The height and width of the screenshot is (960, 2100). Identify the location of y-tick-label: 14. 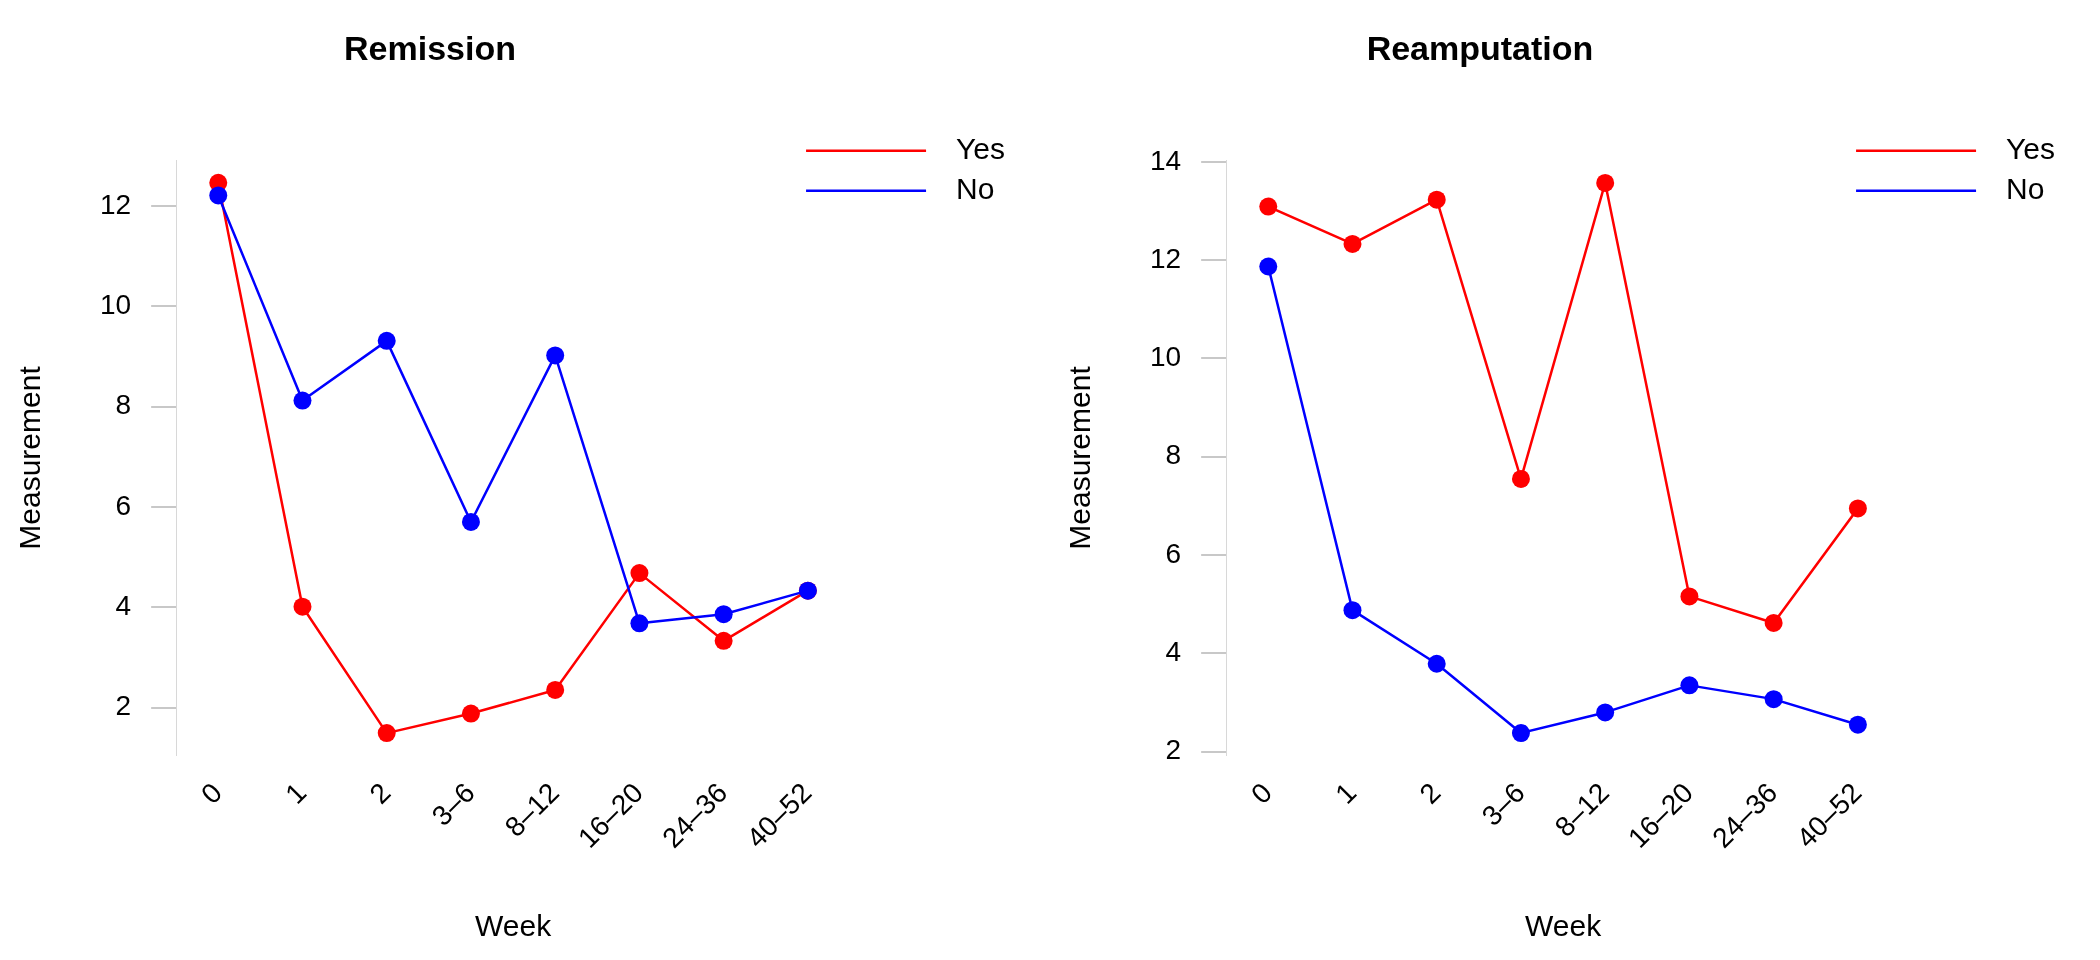
(1165, 160).